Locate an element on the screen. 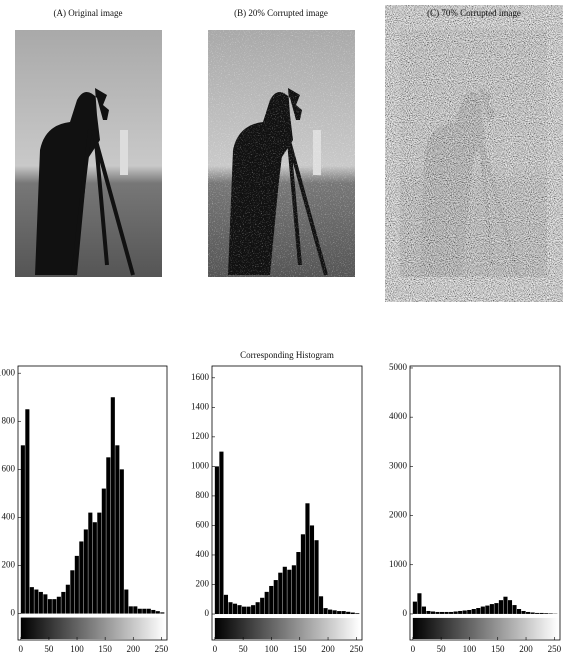  image-label: (A) Original image is located at coordinates (88, 13).